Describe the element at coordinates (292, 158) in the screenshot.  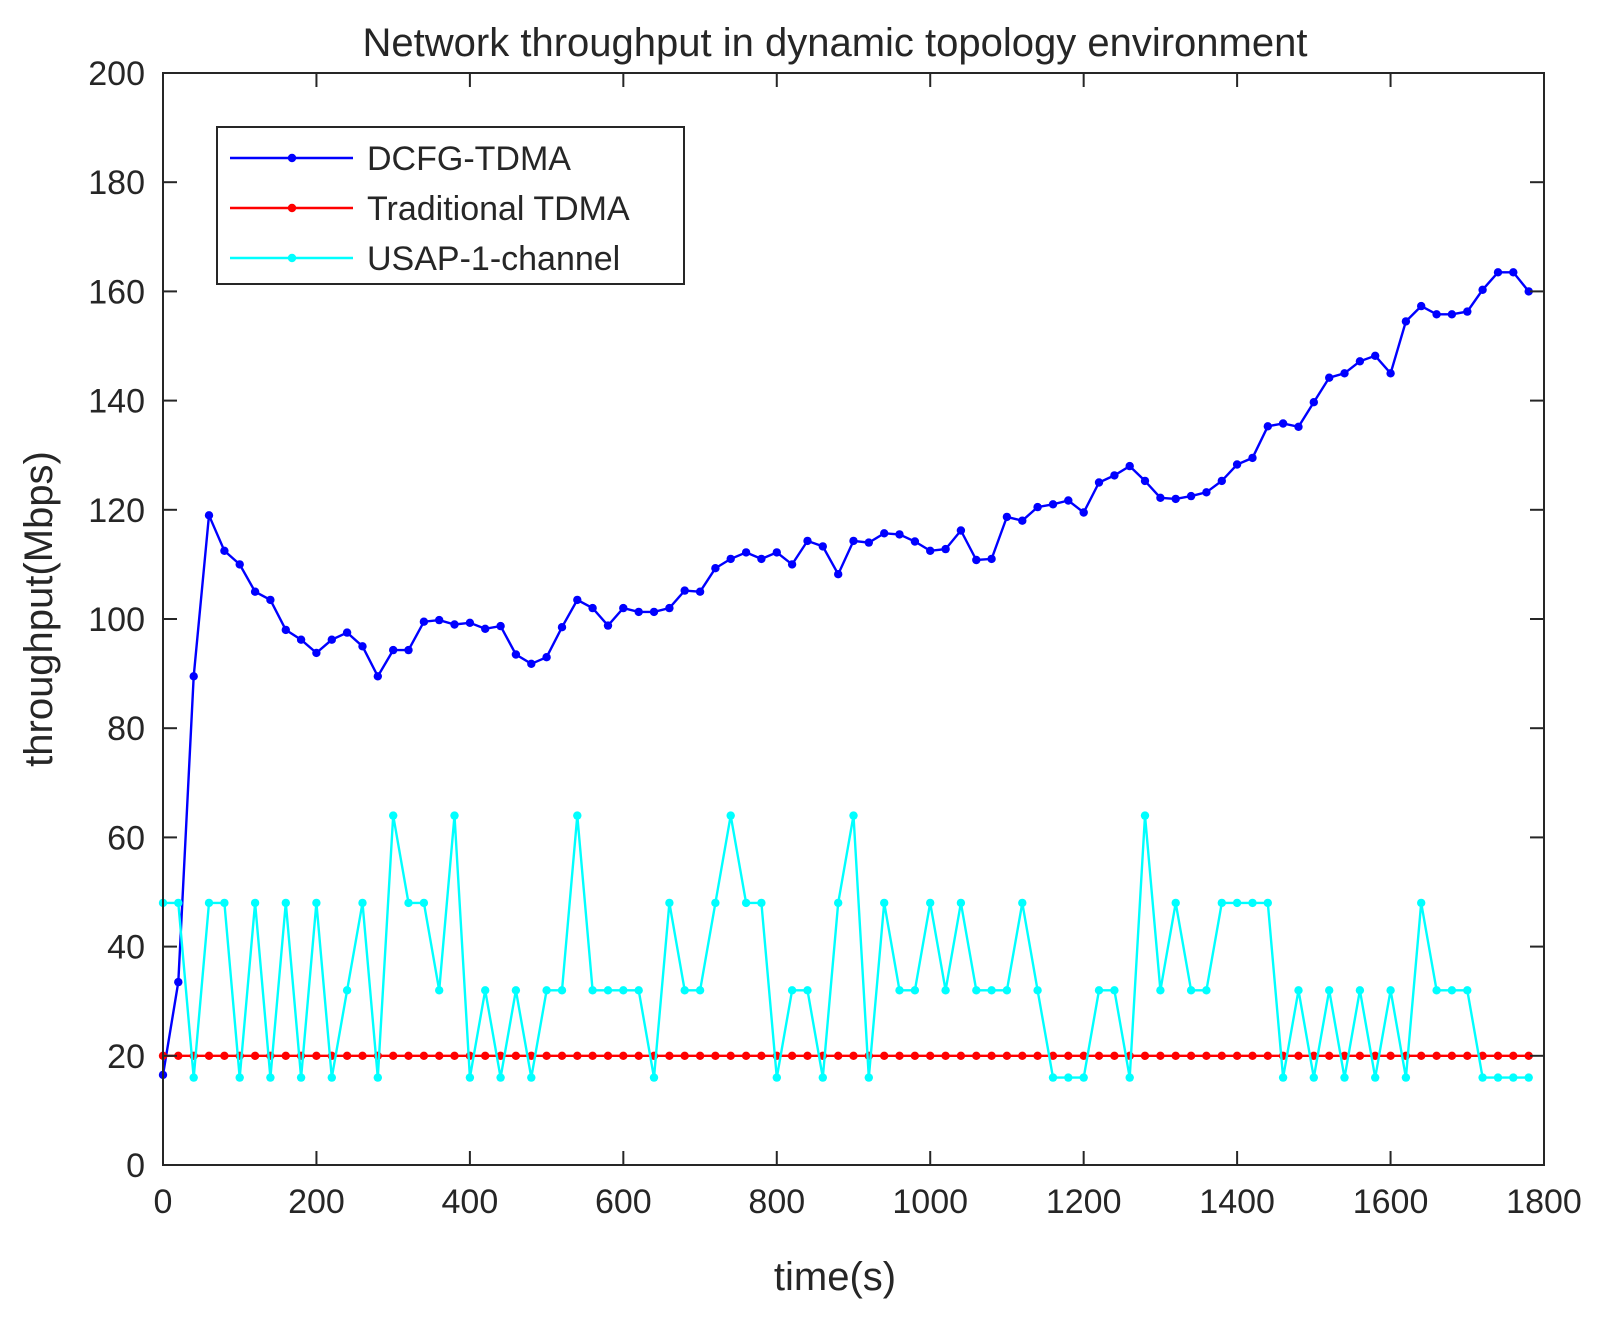
I see `legend-swatch-marker` at that location.